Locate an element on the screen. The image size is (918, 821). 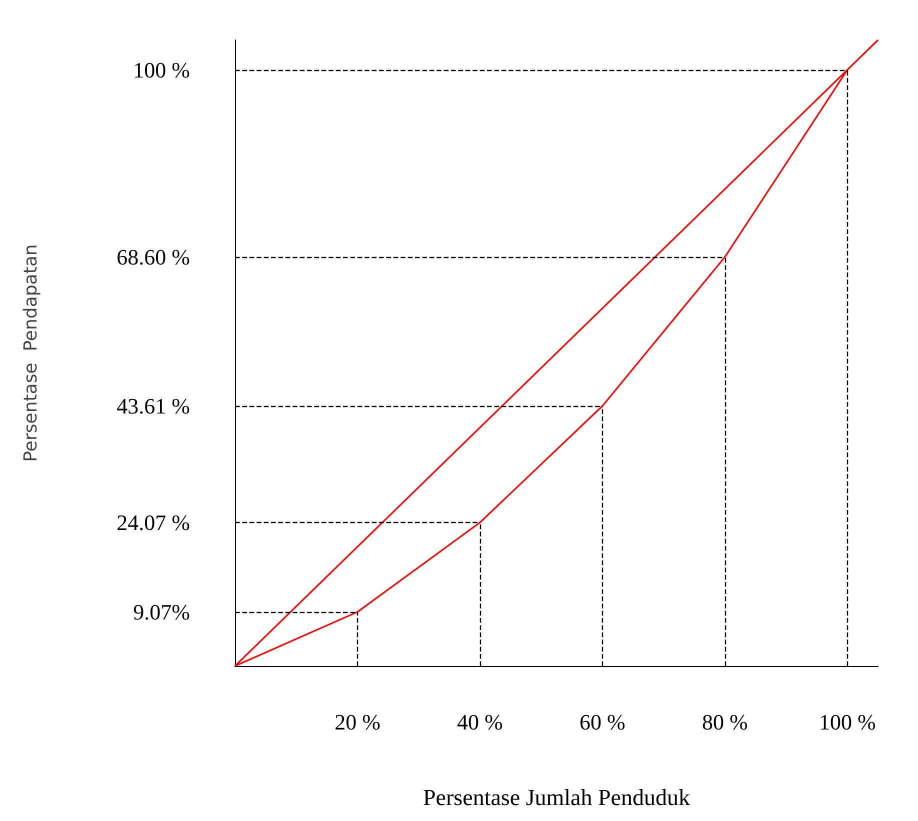
y-tick-label: 100 % is located at coordinates (161, 69).